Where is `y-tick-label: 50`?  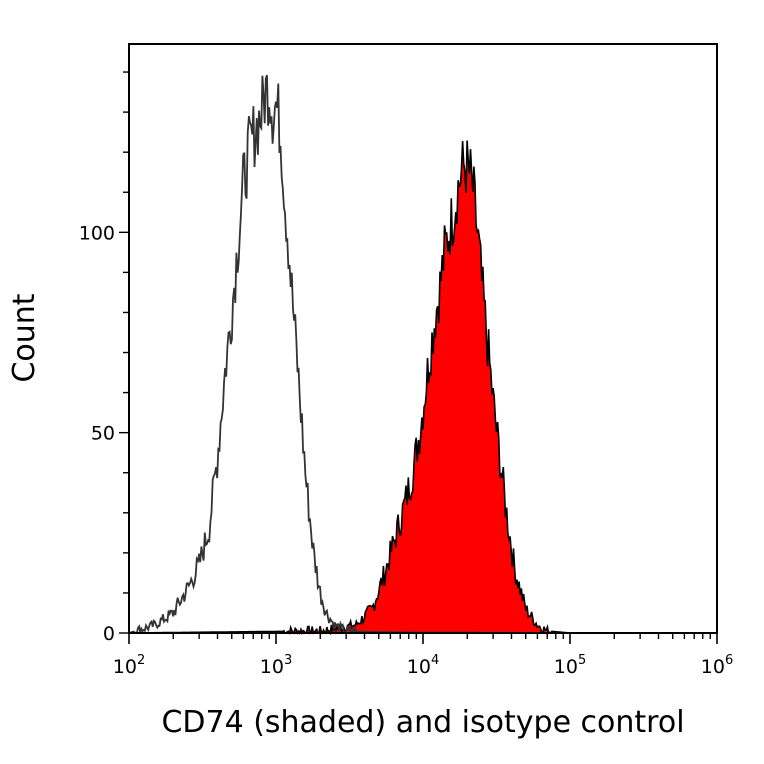 y-tick-label: 50 is located at coordinates (103, 434).